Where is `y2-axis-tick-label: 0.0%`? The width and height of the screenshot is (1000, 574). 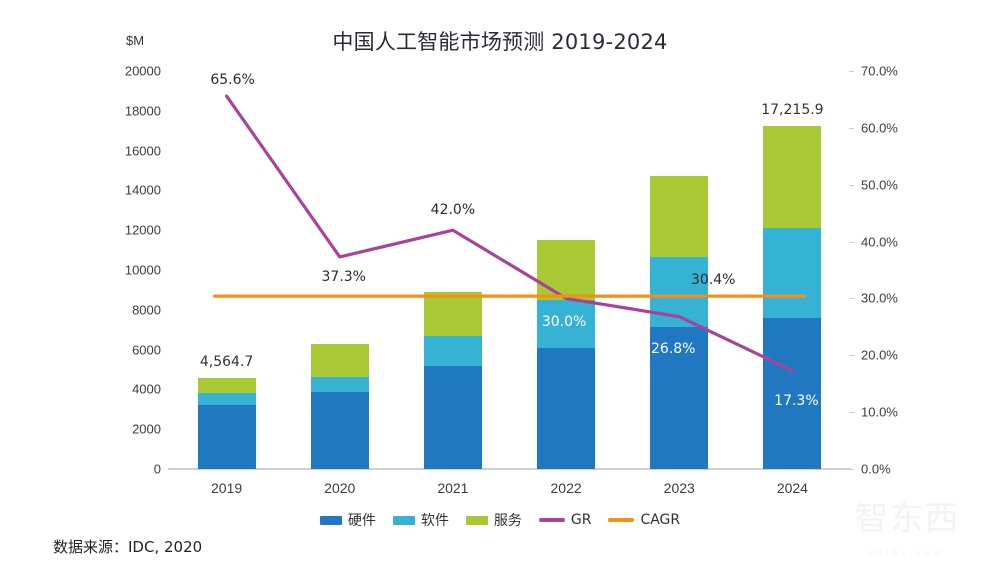
y2-axis-tick-label: 0.0% is located at coordinates (876, 469).